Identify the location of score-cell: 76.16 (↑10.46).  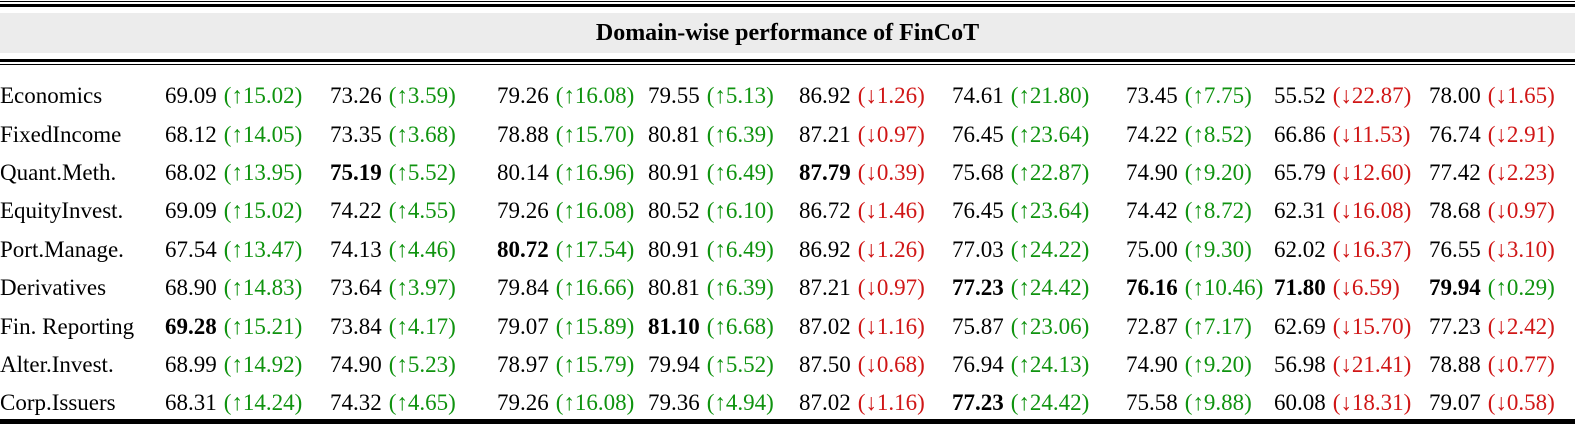
(1200, 288).